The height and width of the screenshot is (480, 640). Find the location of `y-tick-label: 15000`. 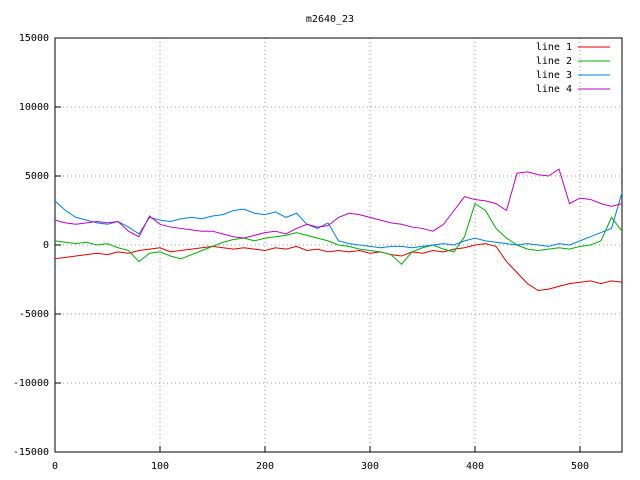

y-tick-label: 15000 is located at coordinates (34, 38).